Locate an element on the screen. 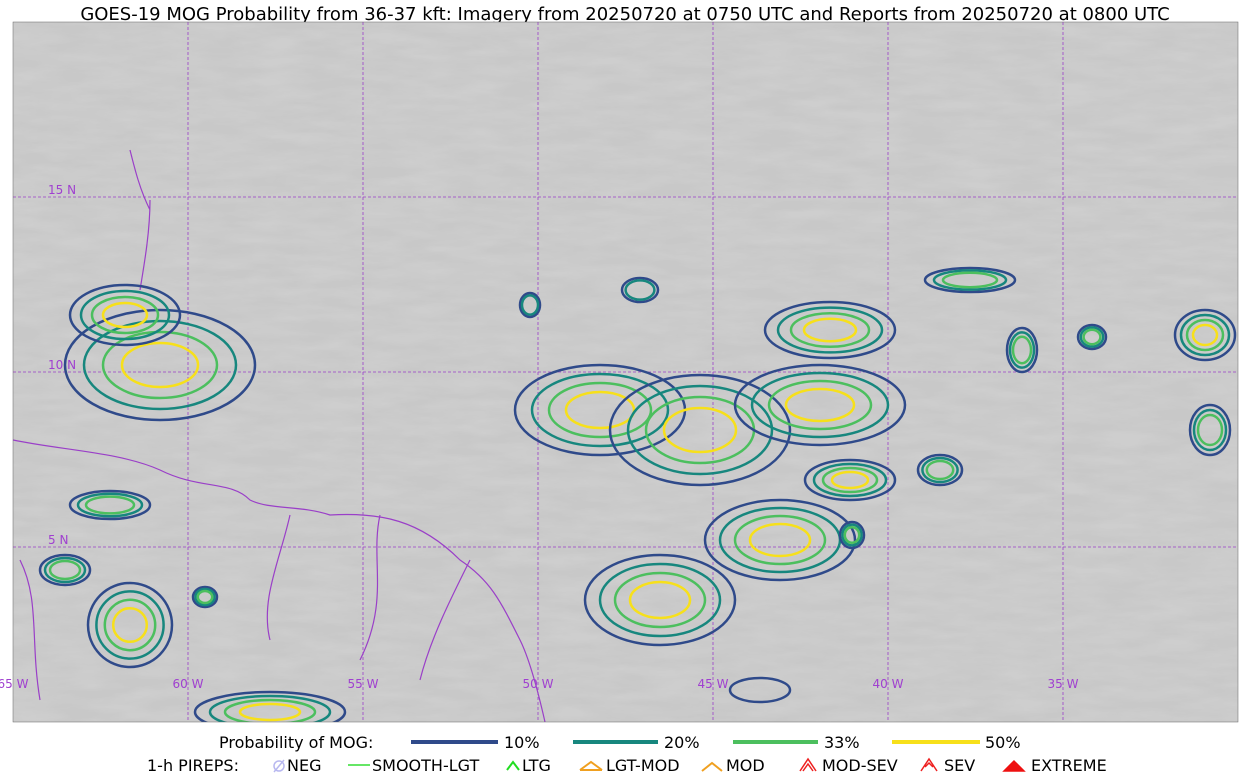 This screenshot has height=782, width=1250. ltg-icon is located at coordinates (513, 765).